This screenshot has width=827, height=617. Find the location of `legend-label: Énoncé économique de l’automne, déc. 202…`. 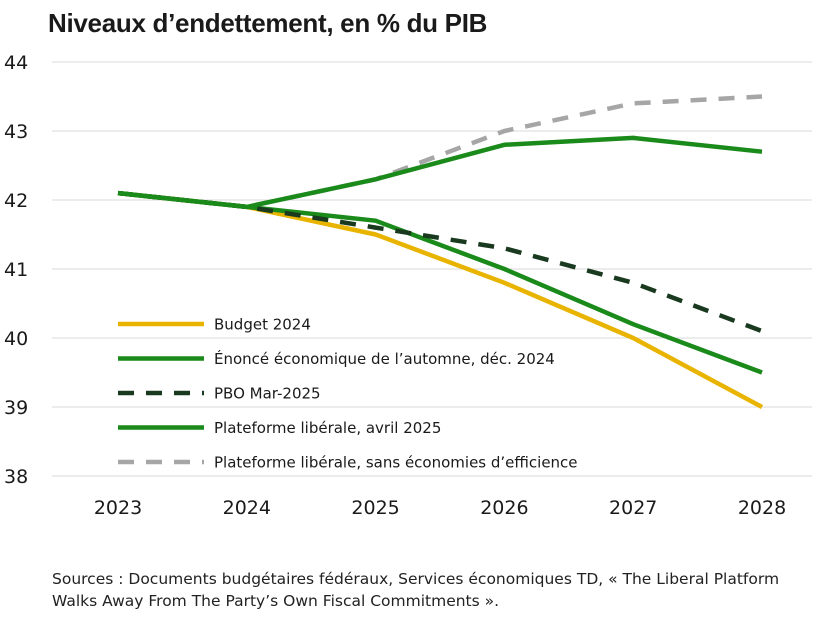

legend-label: Énoncé économique de l’automne, déc. 202… is located at coordinates (384, 358).